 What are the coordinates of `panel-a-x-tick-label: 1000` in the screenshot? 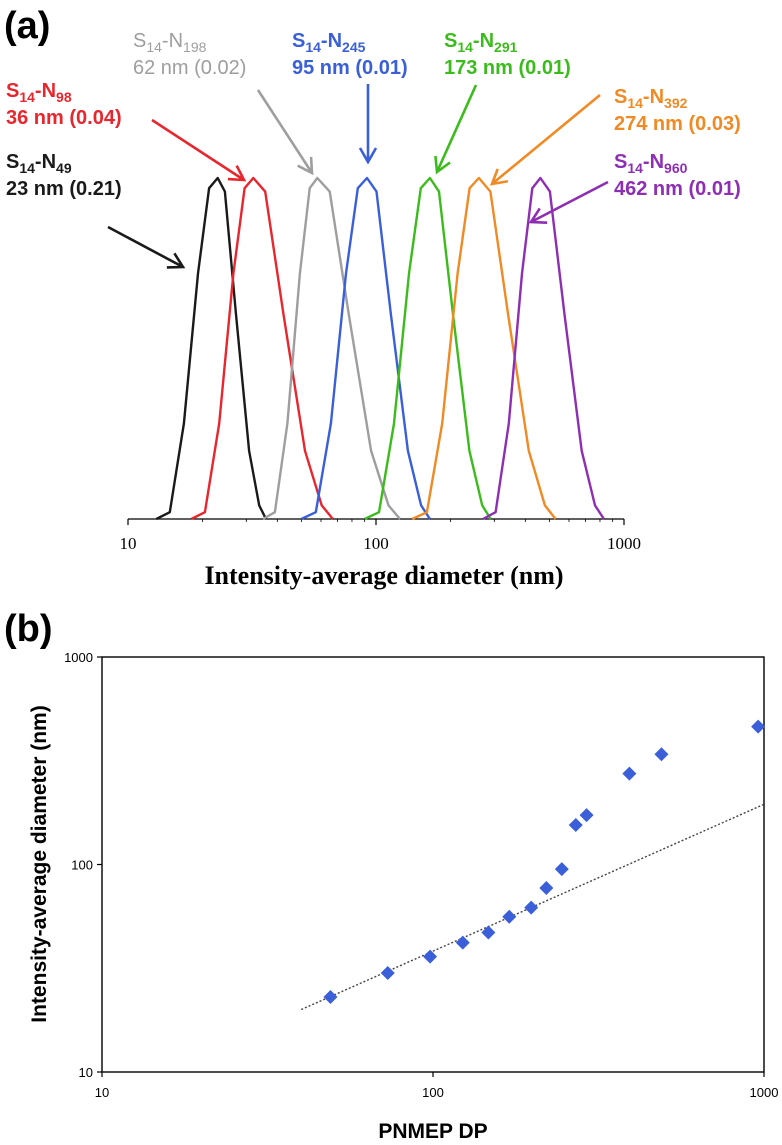 It's located at (624, 543).